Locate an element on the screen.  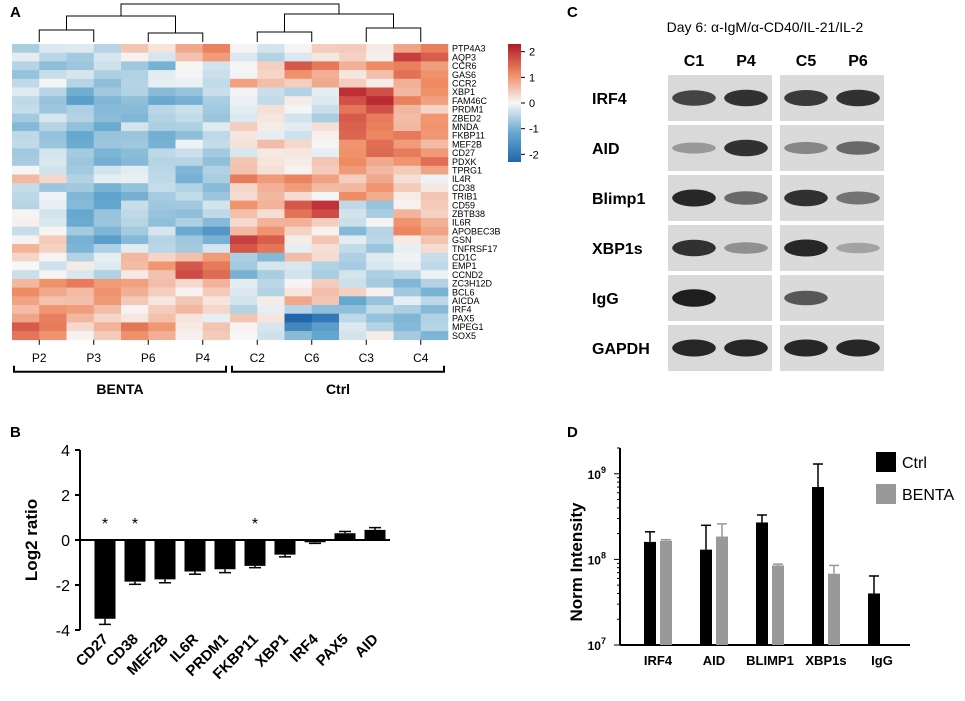
colorbar-tick-label: 1 is located at coordinates (532, 78).